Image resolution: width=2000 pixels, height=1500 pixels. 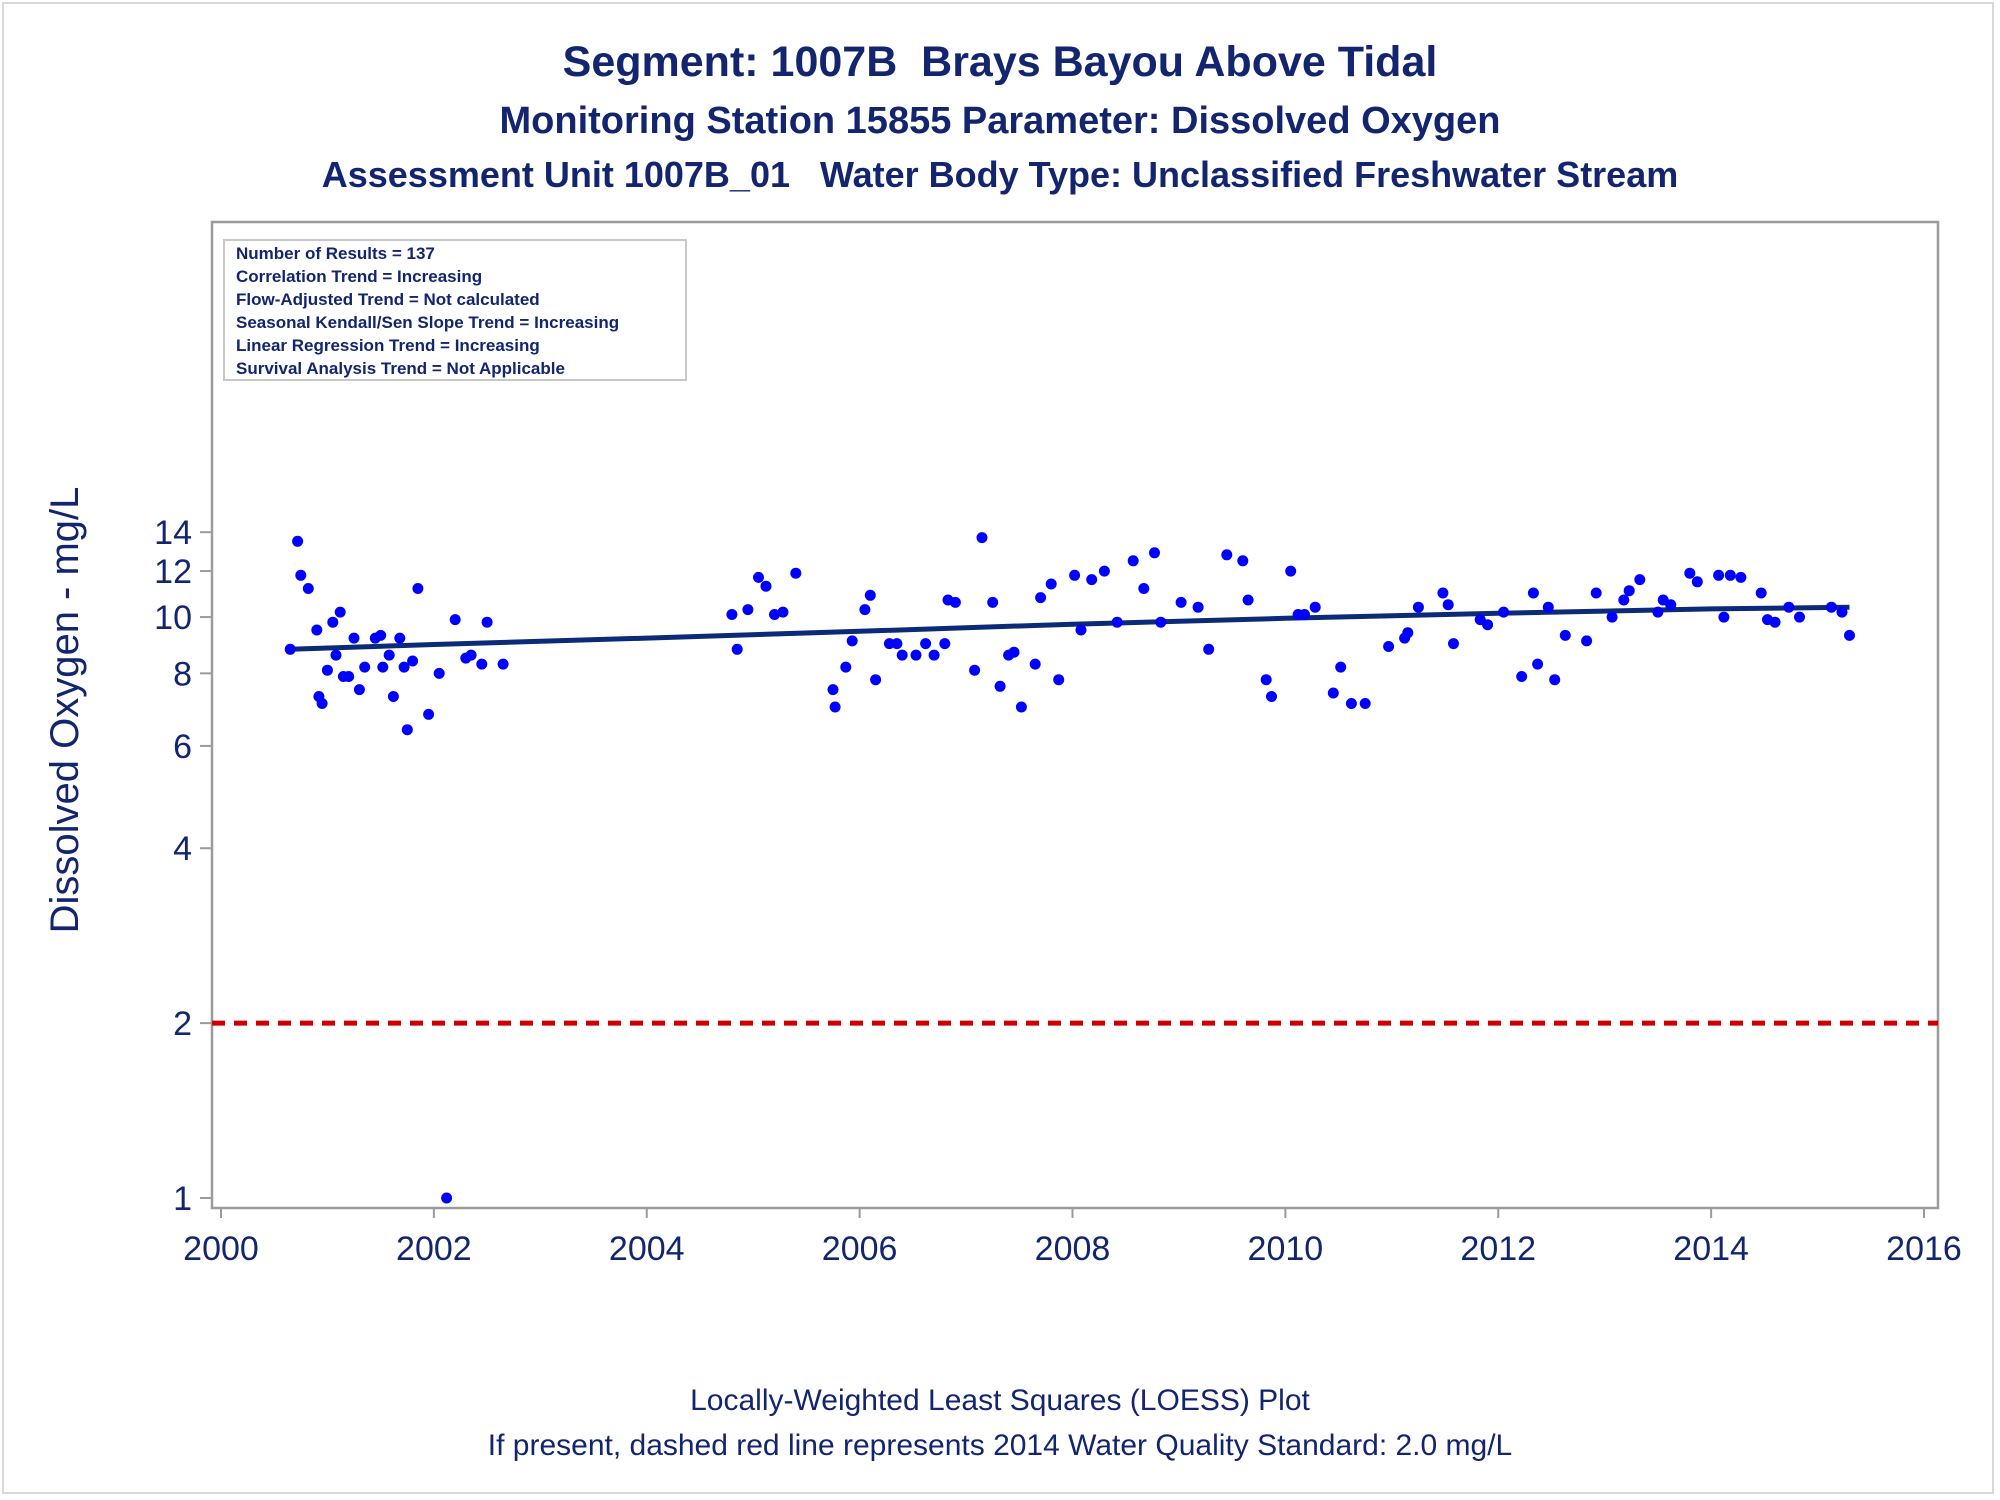 What do you see at coordinates (335, 253) in the screenshot?
I see `stats-line: Number of Results = 137` at bounding box center [335, 253].